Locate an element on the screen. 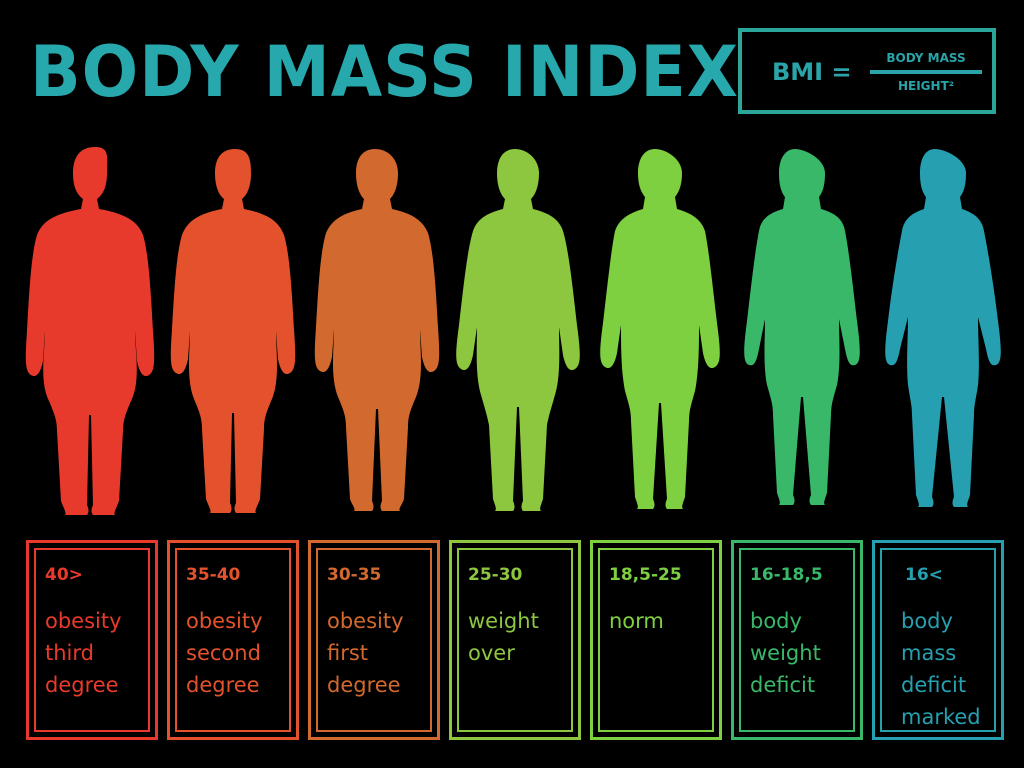 The image size is (1024, 768). category-card-norm: 18,5-25 norm is located at coordinates (656, 640).